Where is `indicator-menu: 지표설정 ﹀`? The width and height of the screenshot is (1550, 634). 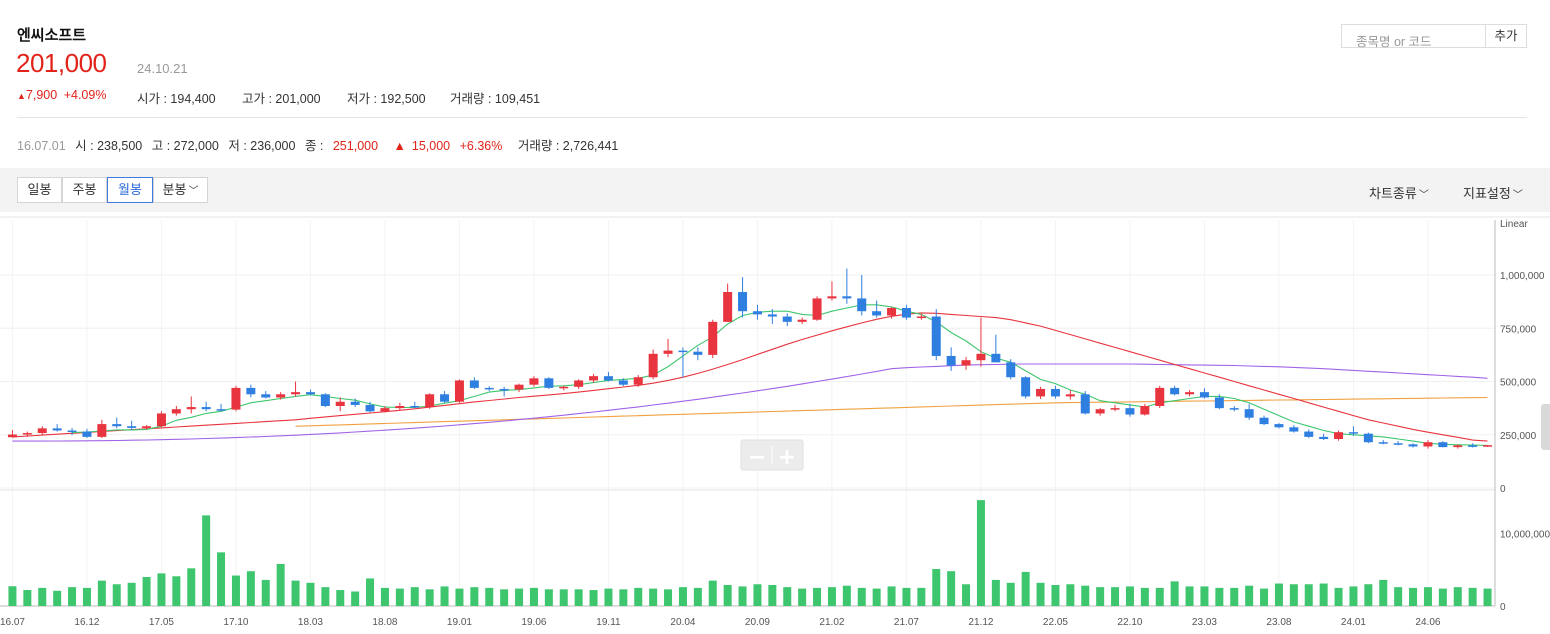 indicator-menu: 지표설정 ﹀ is located at coordinates (1493, 193).